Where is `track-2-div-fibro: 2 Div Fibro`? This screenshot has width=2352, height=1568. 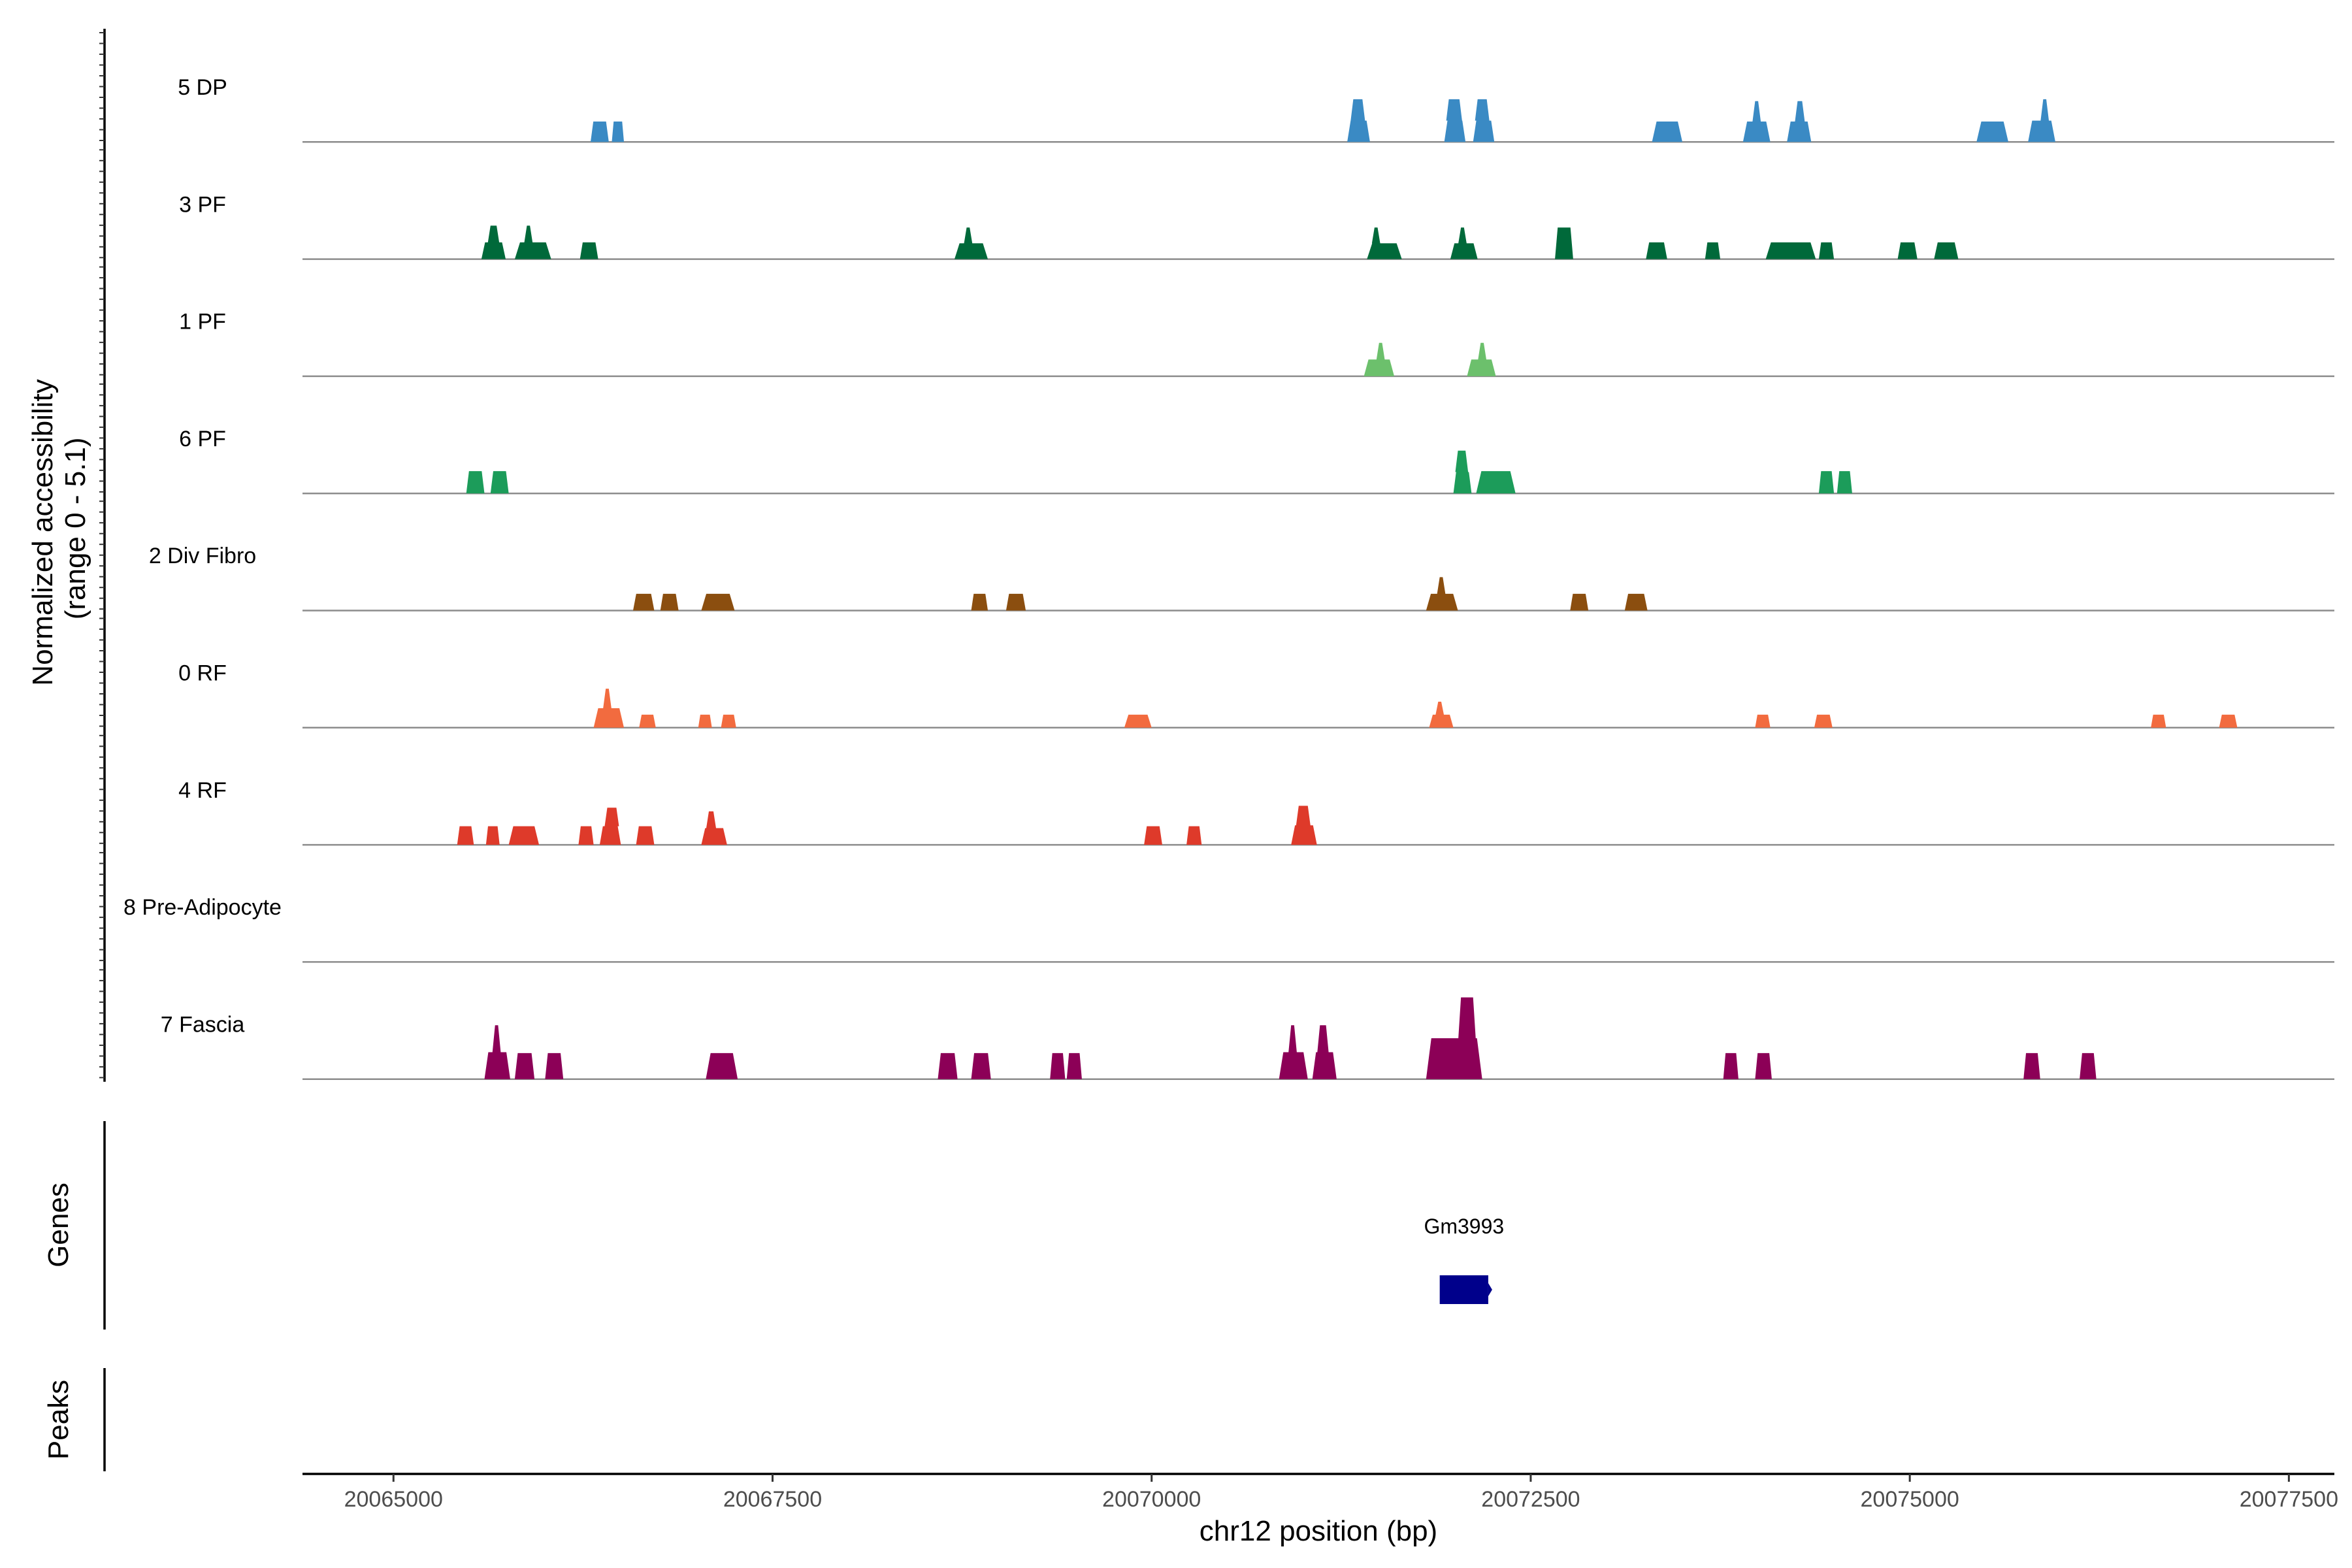
track-2-div-fibro: 2 Div Fibro is located at coordinates (1241, 578).